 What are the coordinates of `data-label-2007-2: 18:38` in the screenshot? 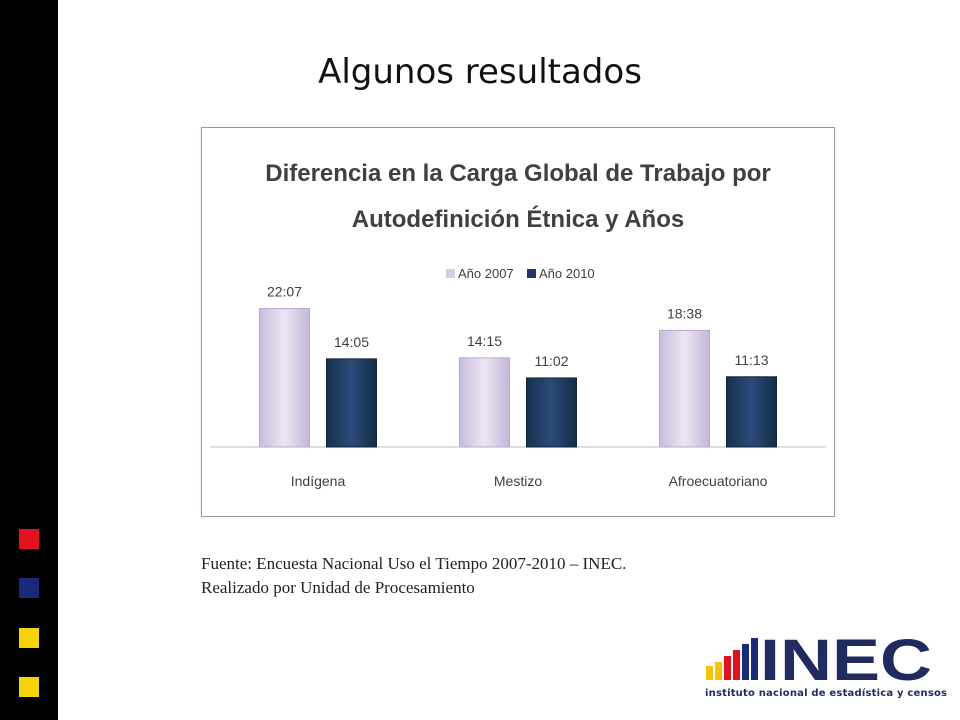 It's located at (684, 313).